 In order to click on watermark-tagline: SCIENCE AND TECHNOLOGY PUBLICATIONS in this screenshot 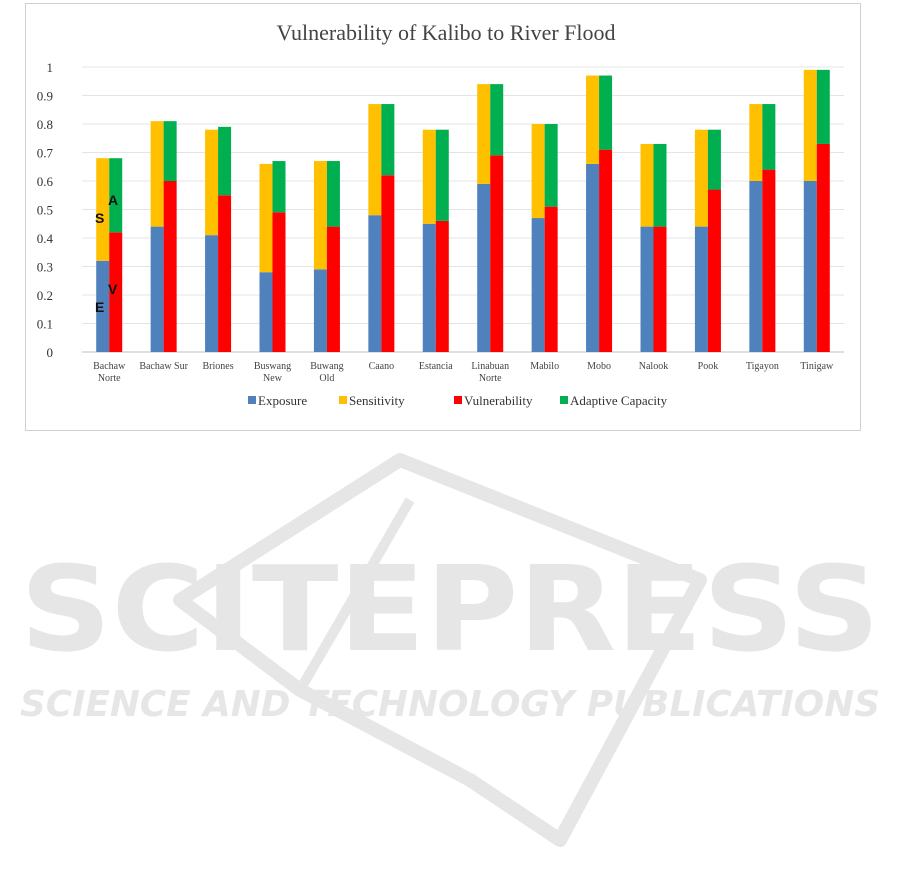, I will do `click(450, 704)`.